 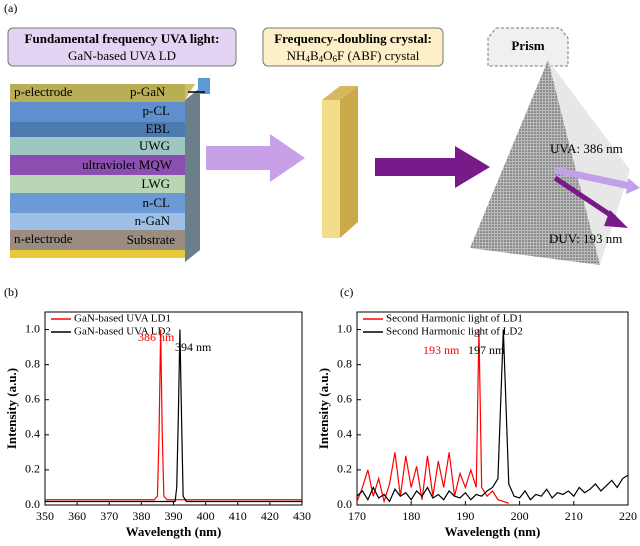 What do you see at coordinates (349, 162) in the screenshot?
I see `crystal-side` at bounding box center [349, 162].